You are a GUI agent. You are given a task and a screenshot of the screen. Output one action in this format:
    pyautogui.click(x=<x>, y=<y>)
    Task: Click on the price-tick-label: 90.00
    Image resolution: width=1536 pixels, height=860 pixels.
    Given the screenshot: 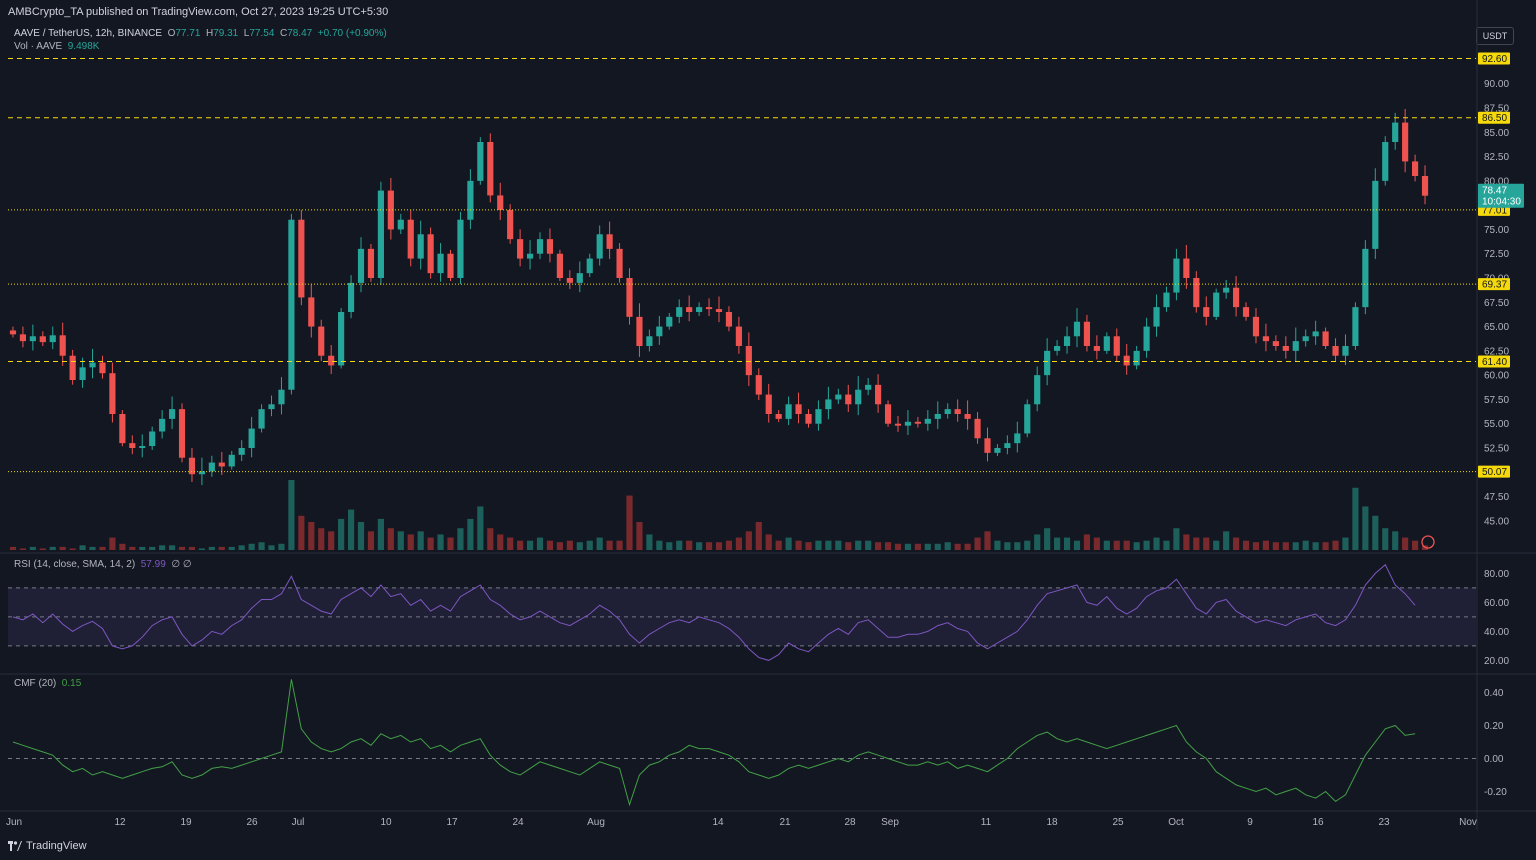 What is the action you would take?
    pyautogui.click(x=1496, y=84)
    